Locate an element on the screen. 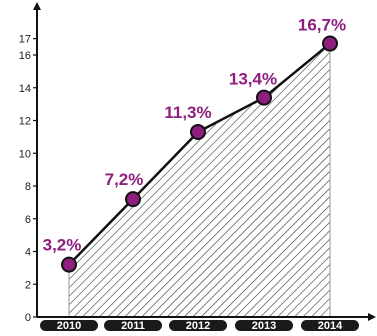 The height and width of the screenshot is (336, 377). y-tick-label: 16 is located at coordinates (25, 56).